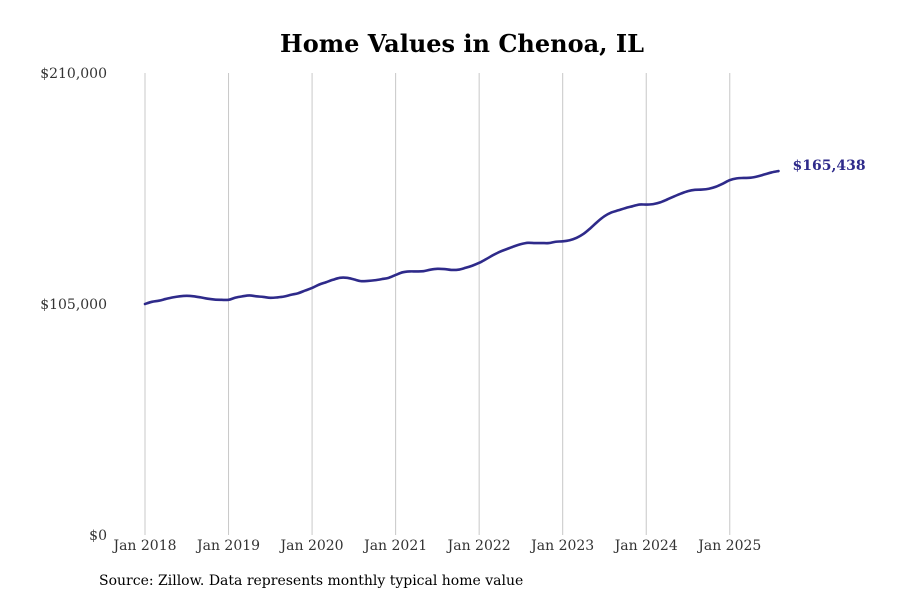 This screenshot has width=900, height=600. I want to click on x-tick-label: Jan 2020, so click(311, 546).